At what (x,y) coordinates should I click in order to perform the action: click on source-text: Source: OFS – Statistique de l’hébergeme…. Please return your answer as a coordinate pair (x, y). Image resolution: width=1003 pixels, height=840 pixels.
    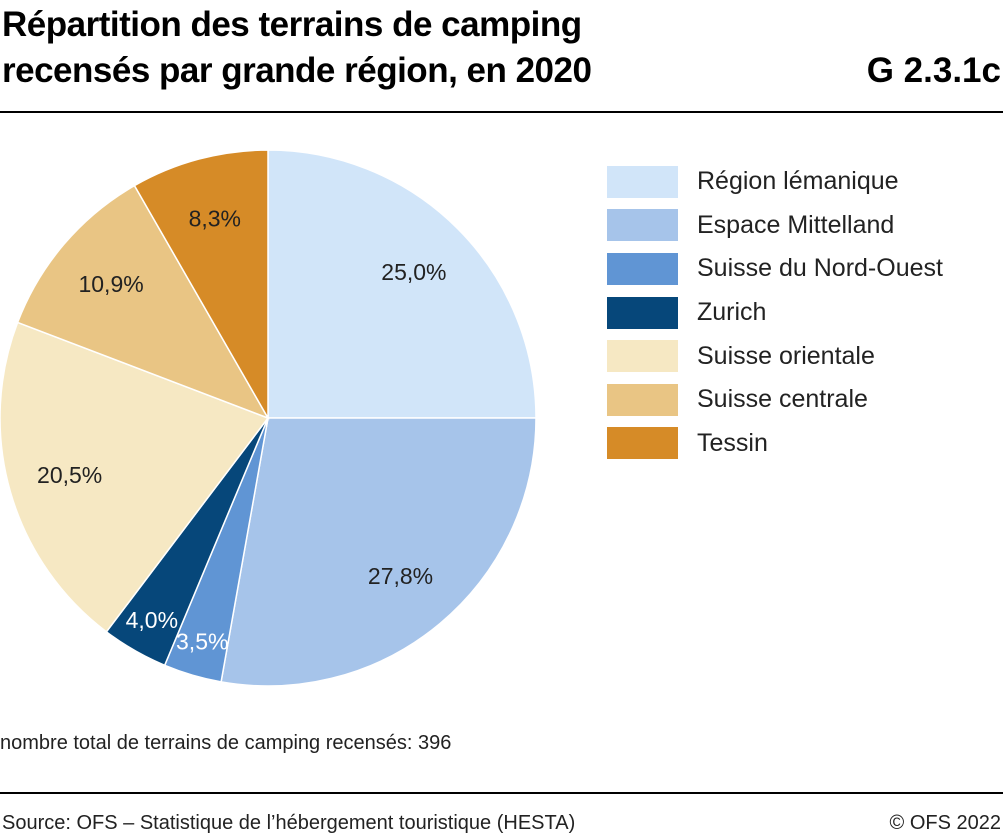
    Looking at the image, I should click on (289, 823).